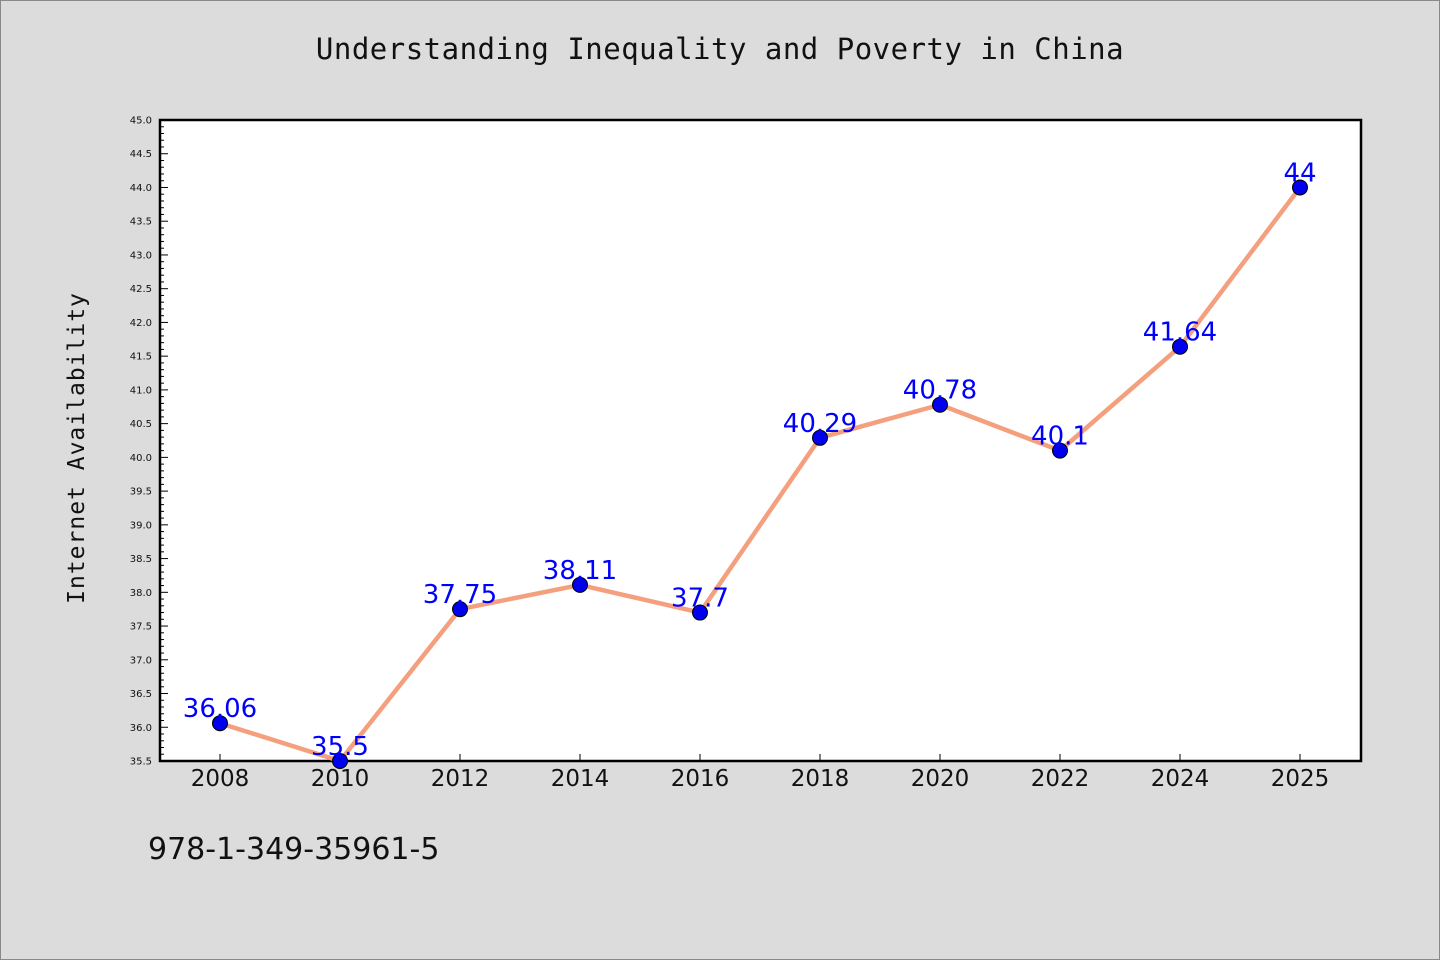  I want to click on x-tick-label: 2016, so click(700, 779).